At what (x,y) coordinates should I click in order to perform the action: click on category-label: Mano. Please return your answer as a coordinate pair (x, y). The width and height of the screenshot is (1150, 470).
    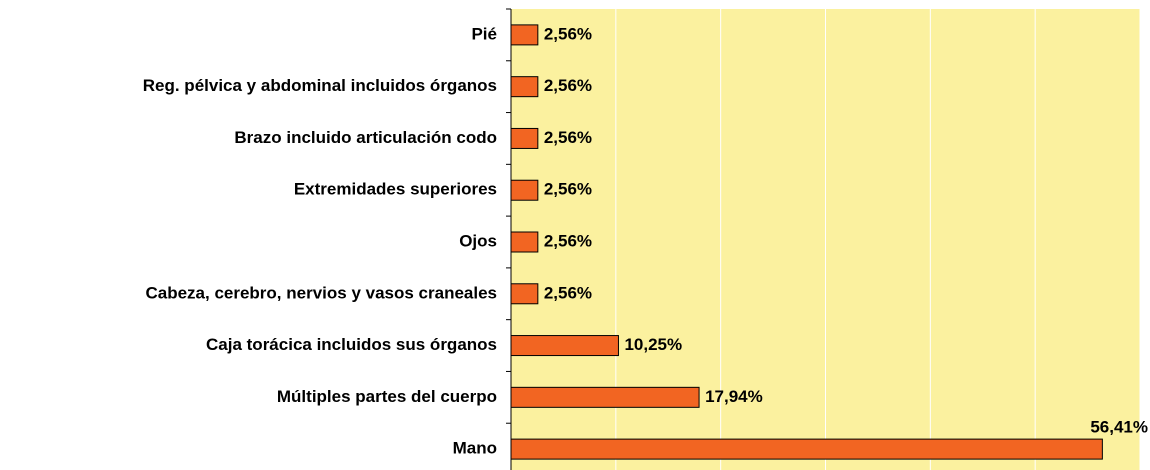
    Looking at the image, I should click on (475, 448).